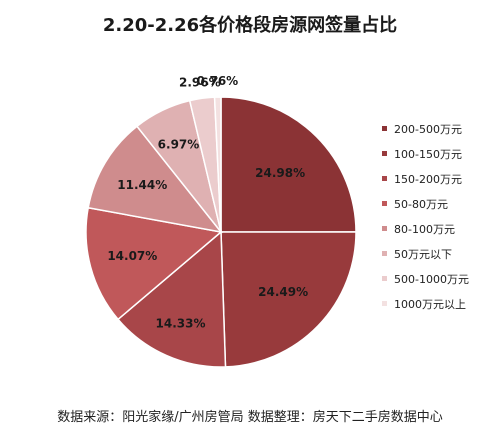  Describe the element at coordinates (250, 417) in the screenshot. I see `source-note: 数据来源：阳光家缘/广州房管局 数据整理：房天下二手房数据中心` at that location.